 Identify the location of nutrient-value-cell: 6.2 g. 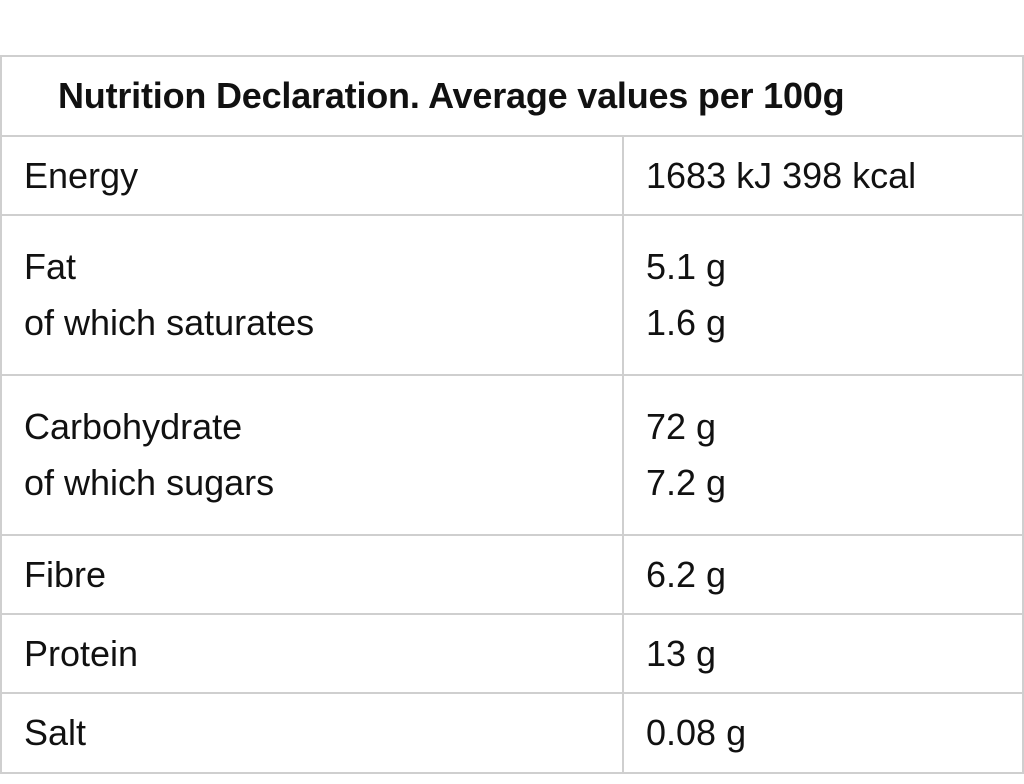
(823, 574).